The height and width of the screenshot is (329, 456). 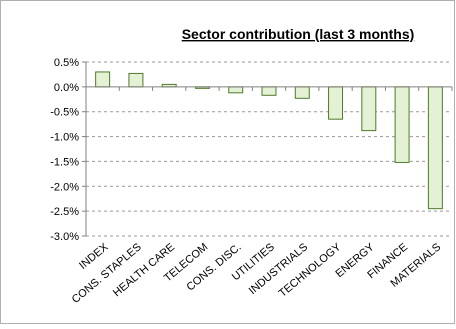 I want to click on y-tick-label: -3.0%, so click(x=64, y=237).